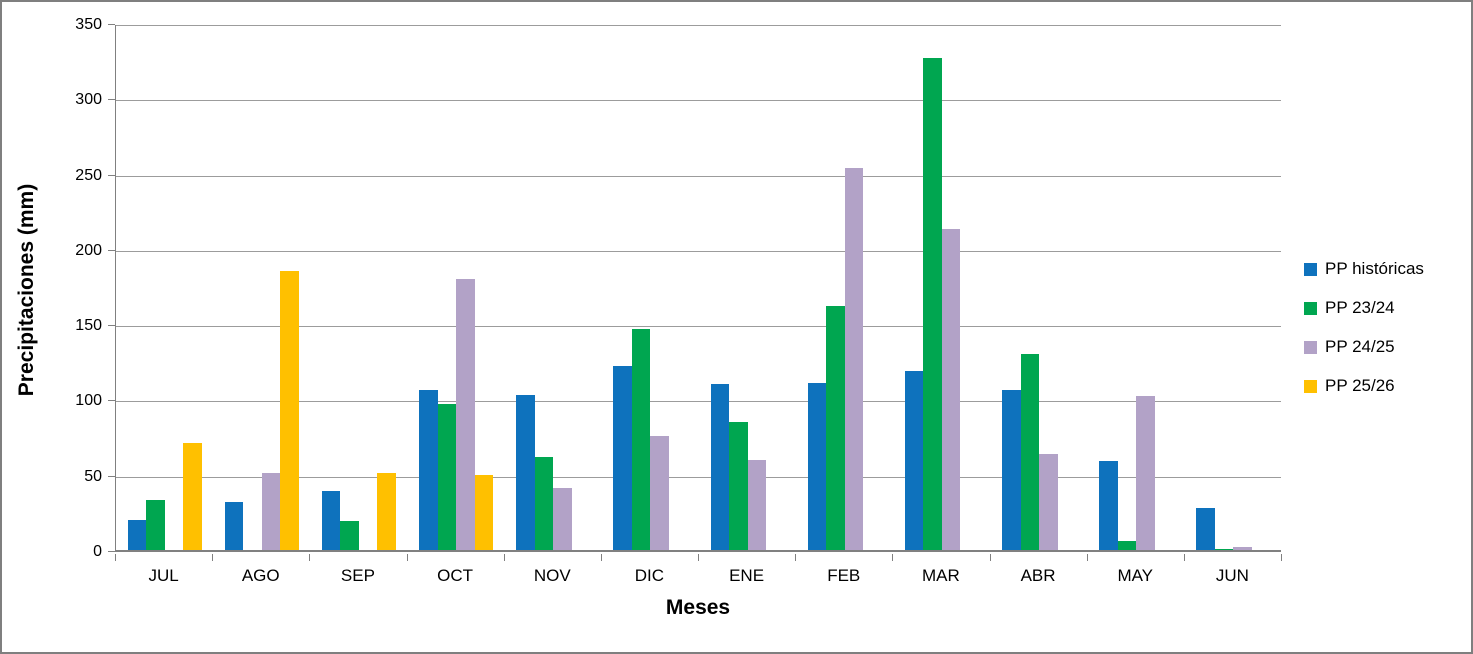 This screenshot has height=654, width=1473. I want to click on bar-pp-históricas-jun, so click(1205, 528).